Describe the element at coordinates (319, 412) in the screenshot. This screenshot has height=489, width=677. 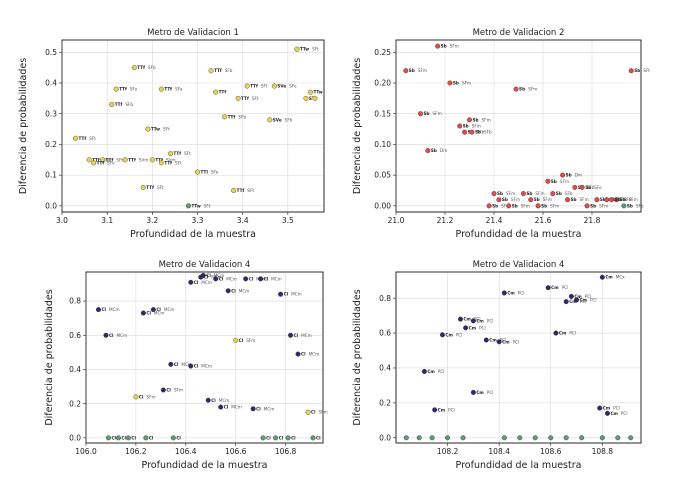
I see `point-label: Cl SFm` at that location.